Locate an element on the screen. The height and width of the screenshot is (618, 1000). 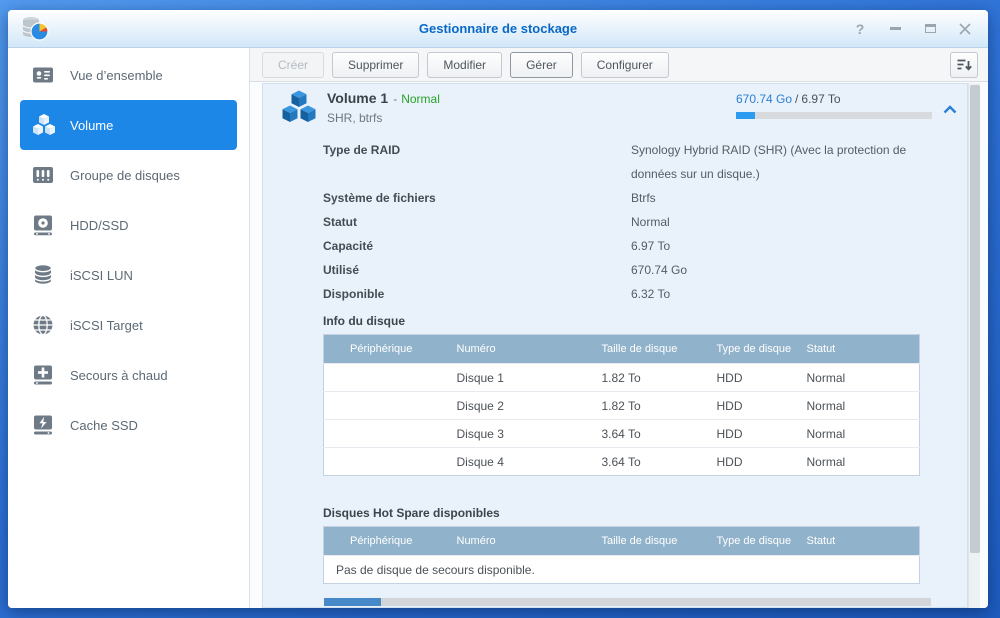
disk-number: Disque 3 is located at coordinates (519, 433).